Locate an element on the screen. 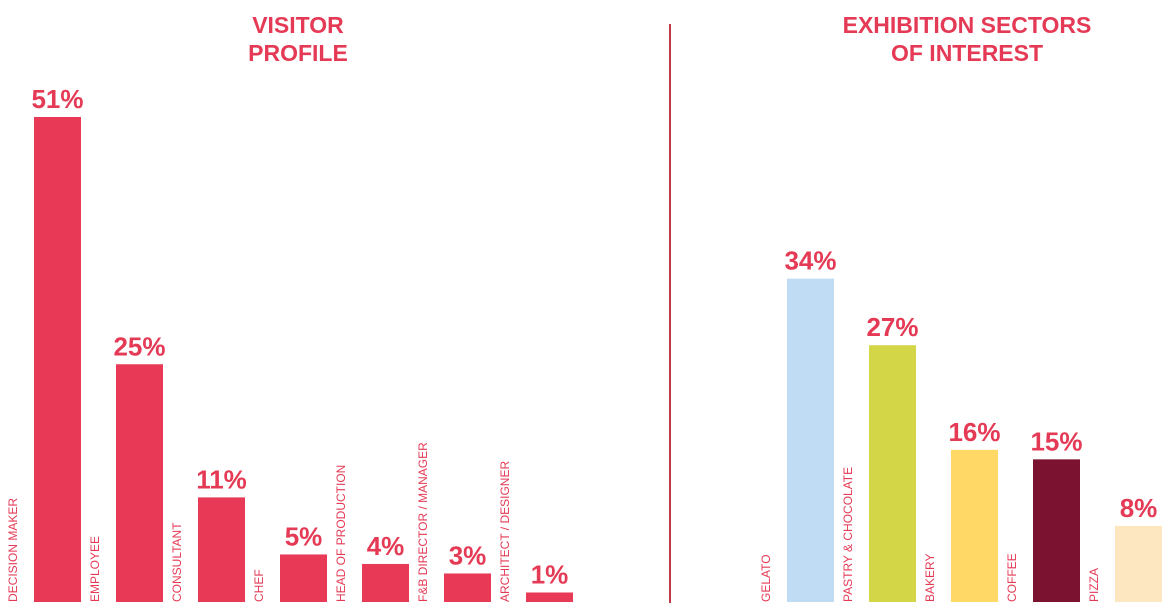  bar-value-label: 15% is located at coordinates (1056, 441).